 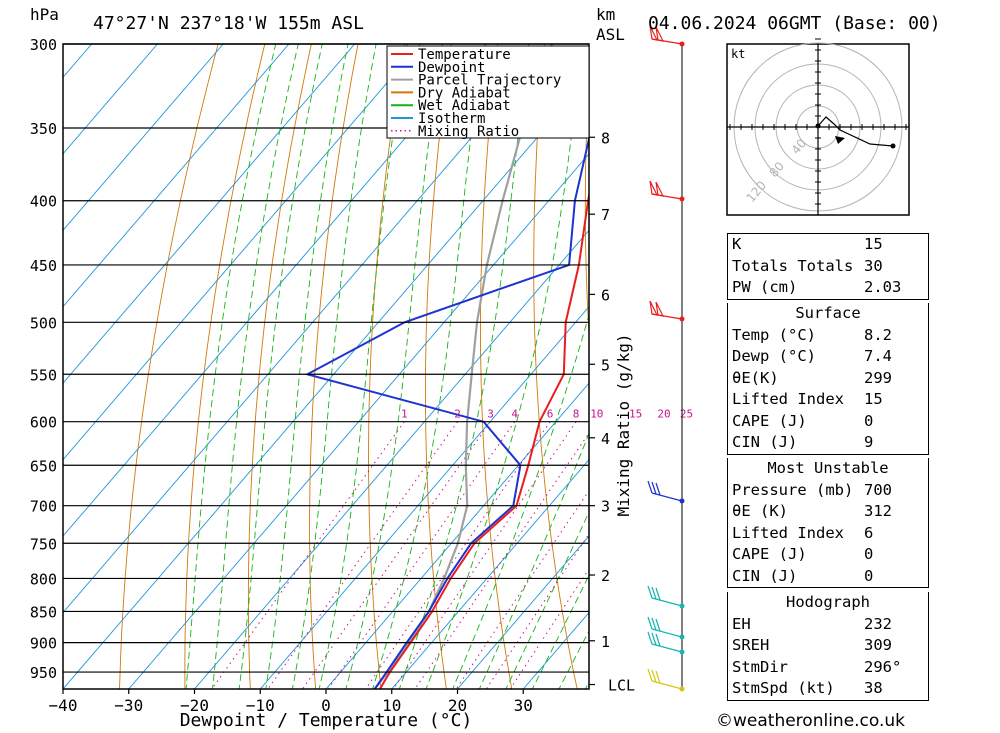 I want to click on x-tick-label: 0, so click(x=326, y=705).